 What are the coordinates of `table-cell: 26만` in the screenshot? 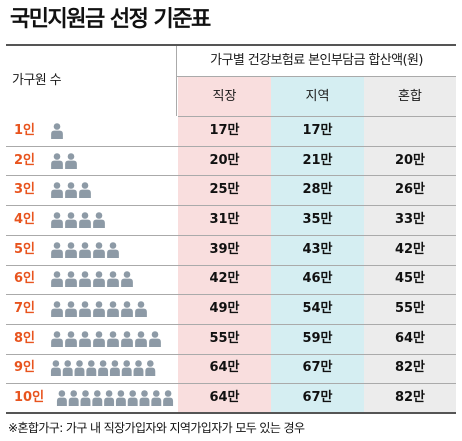 It's located at (410, 190).